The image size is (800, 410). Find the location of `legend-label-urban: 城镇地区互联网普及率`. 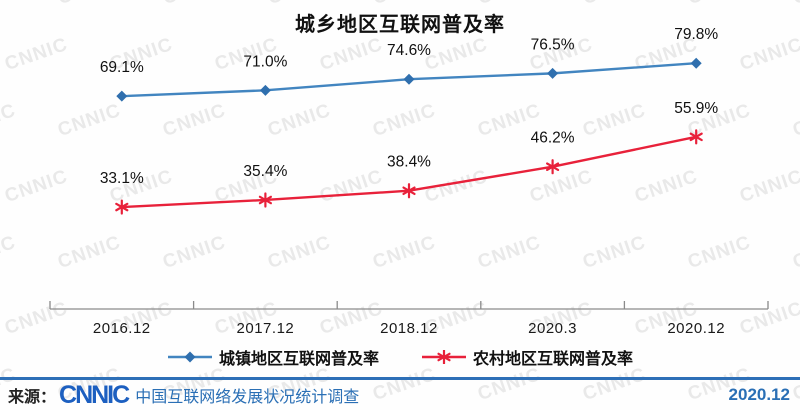

legend-label-urban: 城镇地区互联网普及率 is located at coordinates (298, 359).